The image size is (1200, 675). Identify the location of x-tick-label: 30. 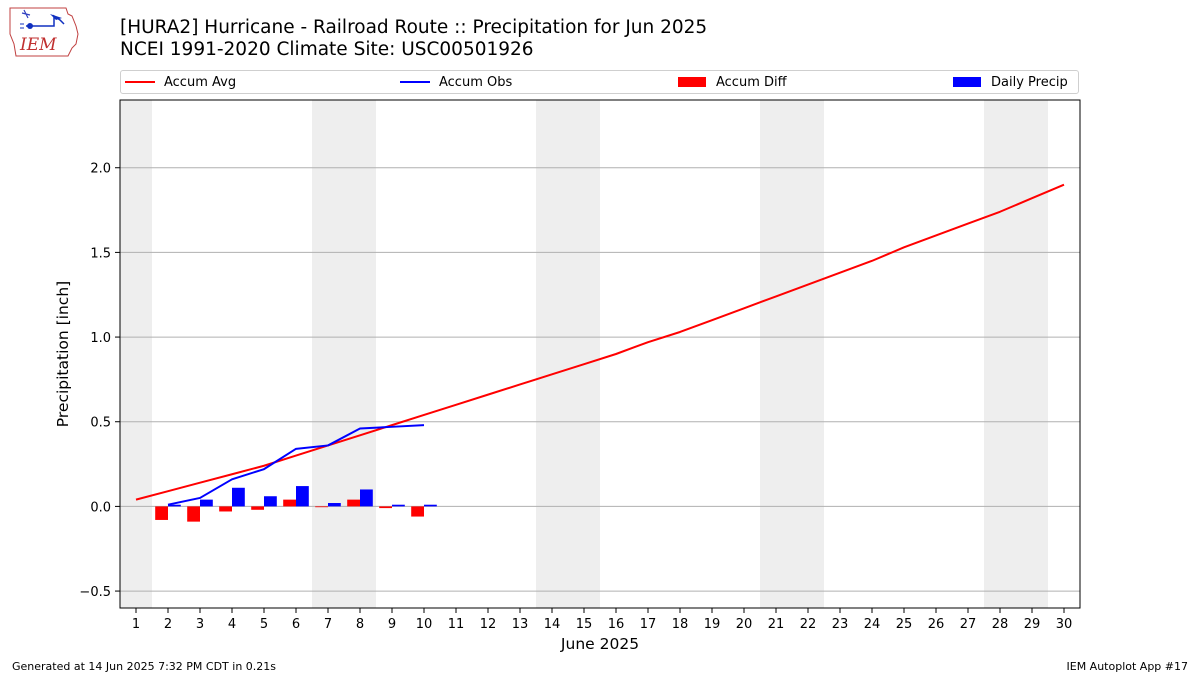
(1064, 624).